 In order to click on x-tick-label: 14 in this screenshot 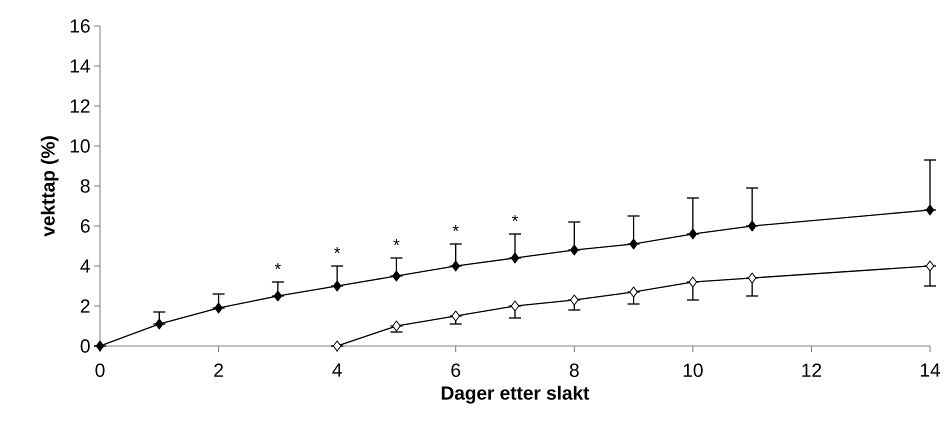, I will do `click(930, 370)`.